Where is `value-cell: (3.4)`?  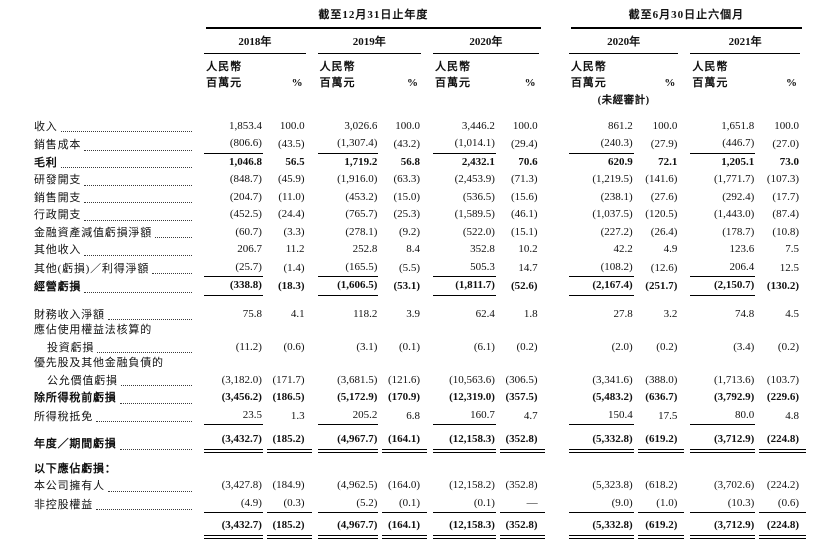 value-cell: (3.4) is located at coordinates (744, 346).